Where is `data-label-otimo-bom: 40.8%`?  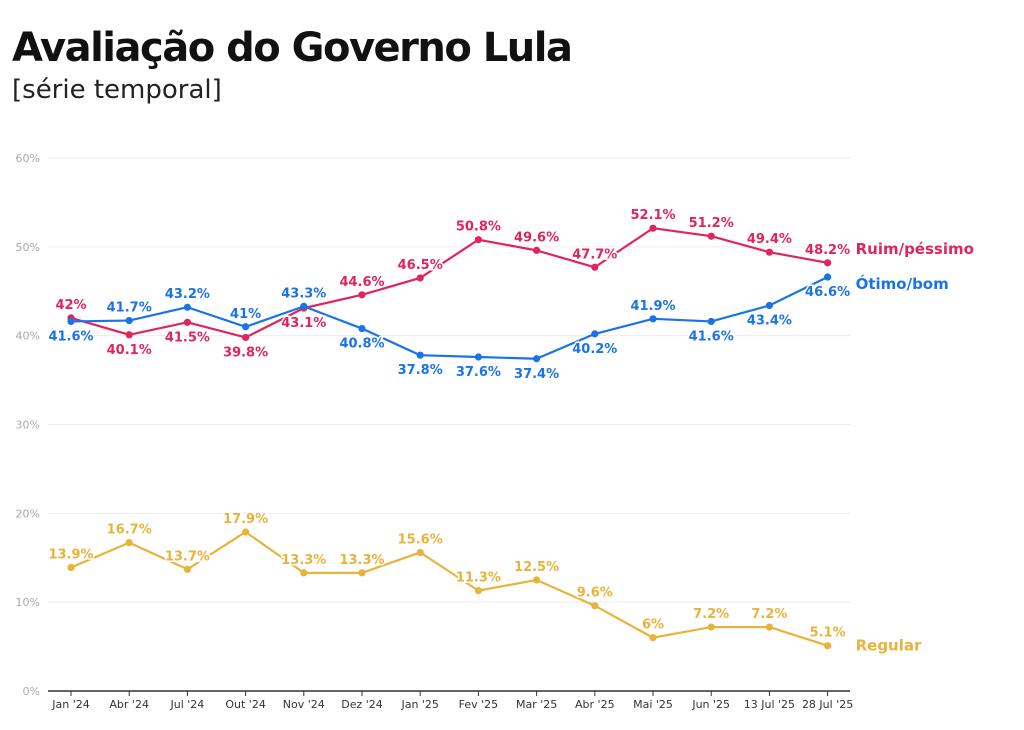 data-label-otimo-bom: 40.8% is located at coordinates (361, 344).